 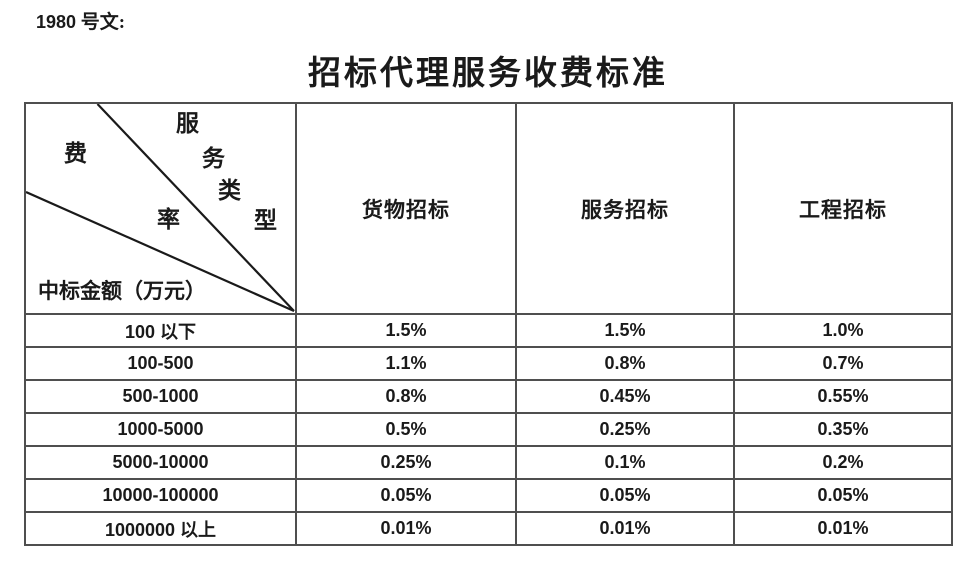 What do you see at coordinates (843, 396) in the screenshot?
I see `engineering-rate-cell: 0.55%` at bounding box center [843, 396].